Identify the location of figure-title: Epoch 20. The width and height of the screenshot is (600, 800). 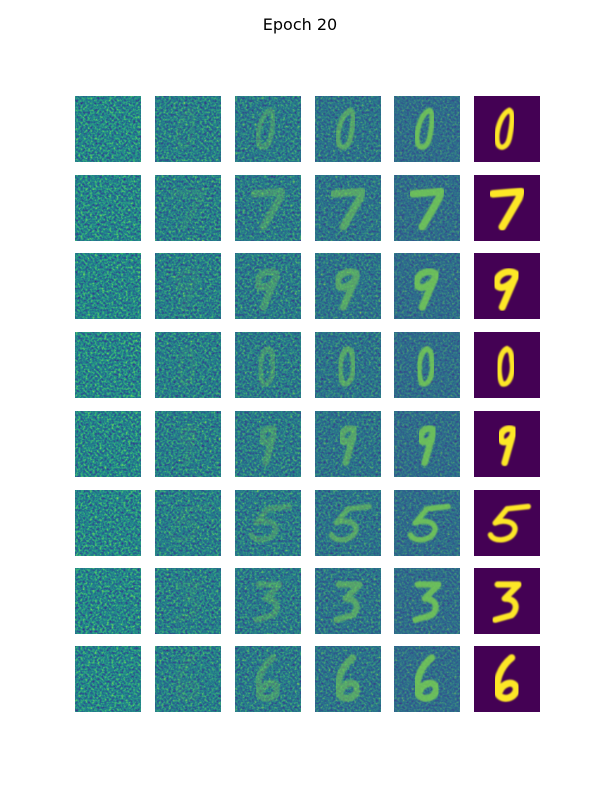
(300, 24).